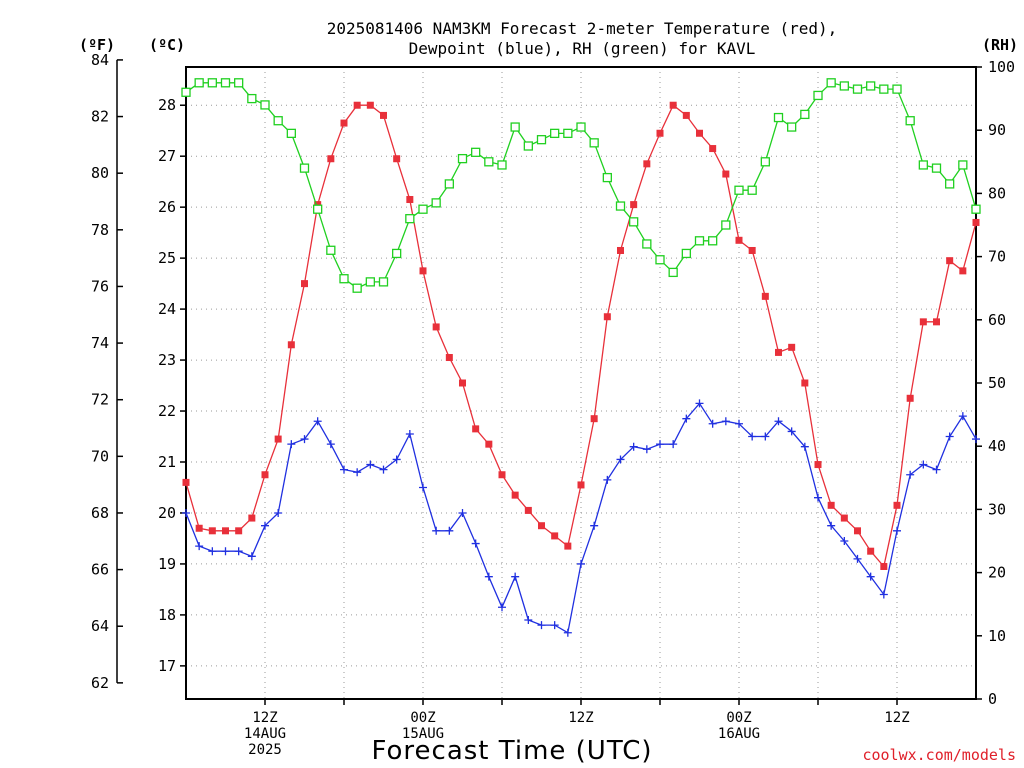  Describe the element at coordinates (265, 750) in the screenshot. I see `x-tick-label: 2025` at that location.